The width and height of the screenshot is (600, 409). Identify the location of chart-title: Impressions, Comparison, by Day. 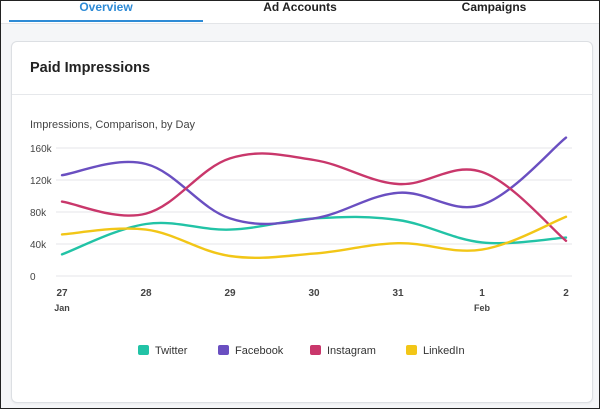
(113, 125).